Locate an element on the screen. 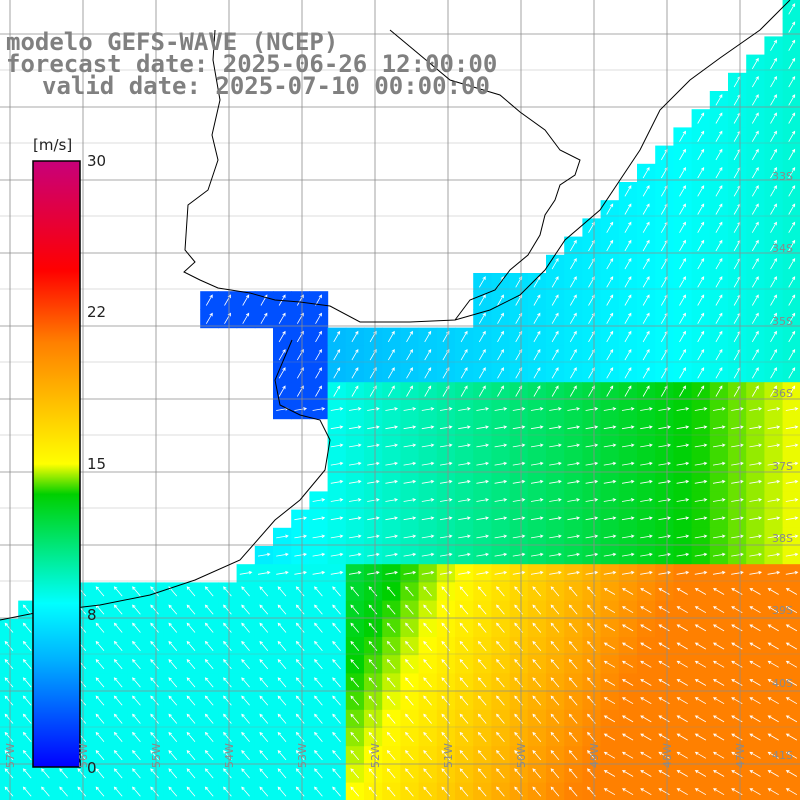 This screenshot has height=800, width=800. latitude-label: 34S is located at coordinates (782, 248).